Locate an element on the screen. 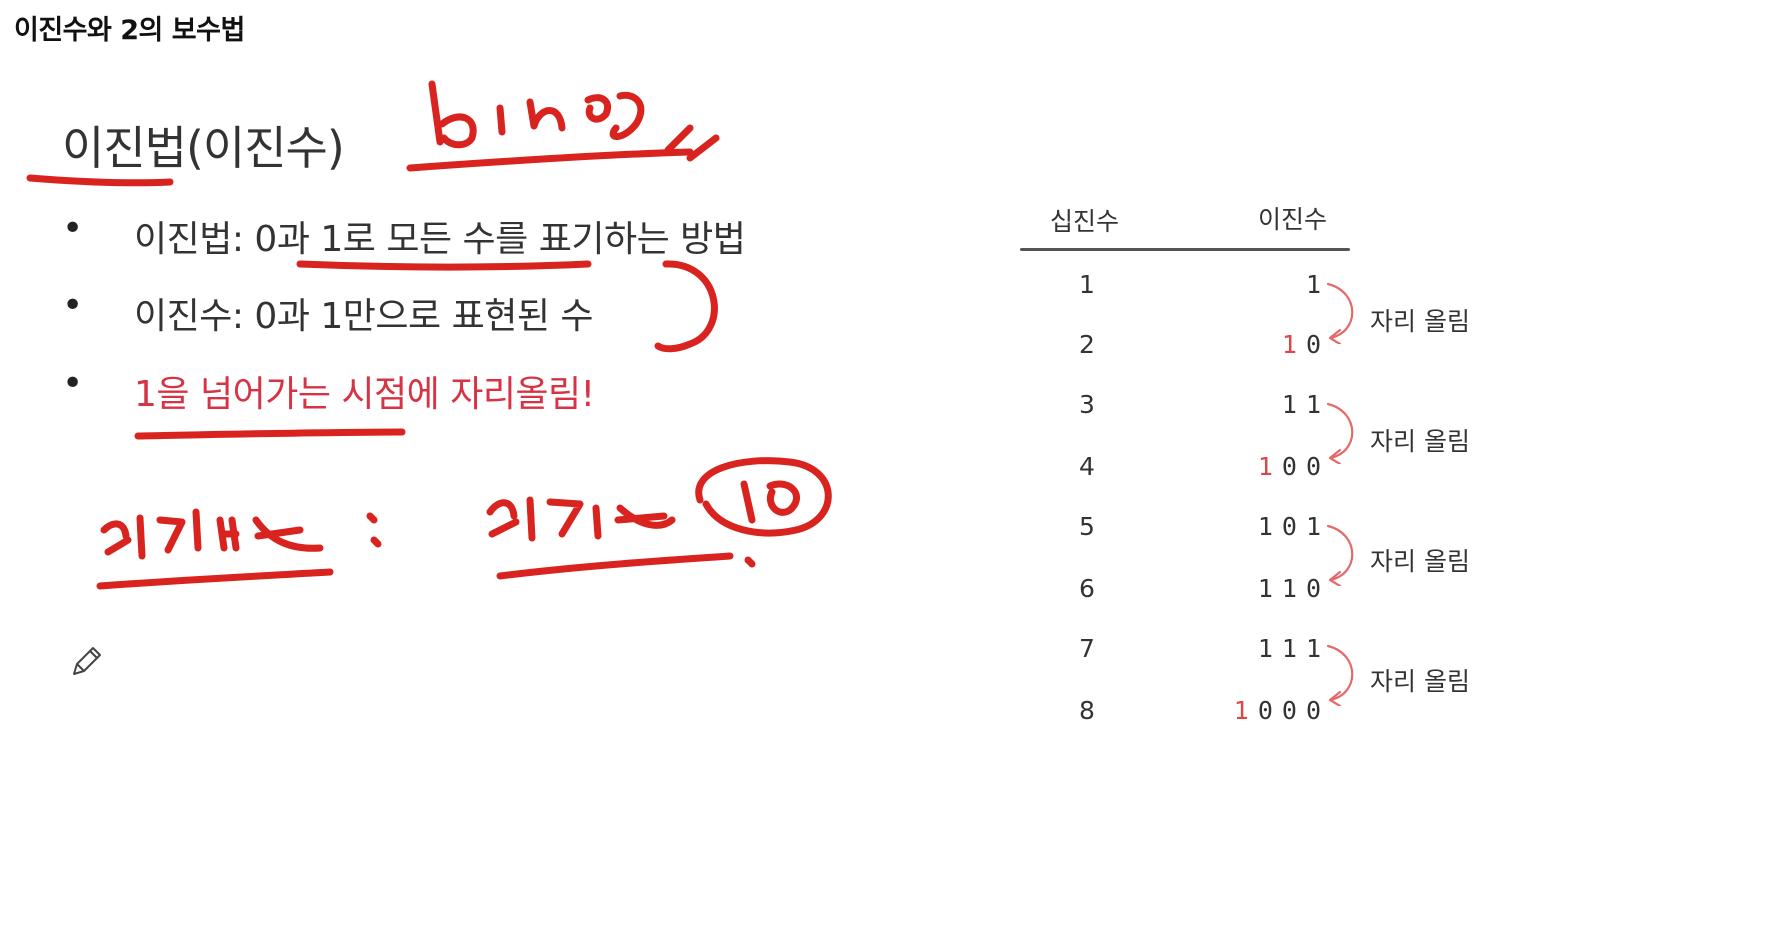  ink-sipjinbeop-underline is located at coordinates (215, 579).